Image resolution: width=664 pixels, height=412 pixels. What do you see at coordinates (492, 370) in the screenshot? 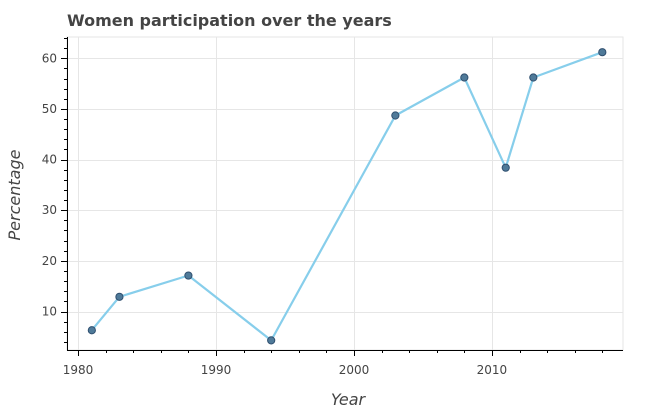
I see `x-tick-label: 2010` at bounding box center [492, 370].